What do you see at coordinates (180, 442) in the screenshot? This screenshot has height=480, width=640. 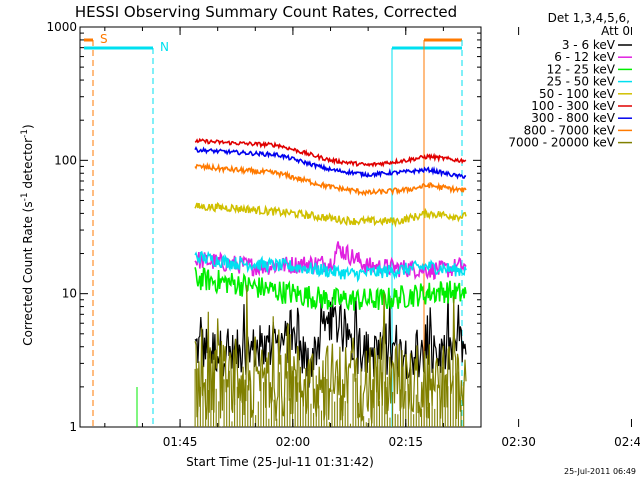 I see `x-tick-label: 01:45` at bounding box center [180, 442].